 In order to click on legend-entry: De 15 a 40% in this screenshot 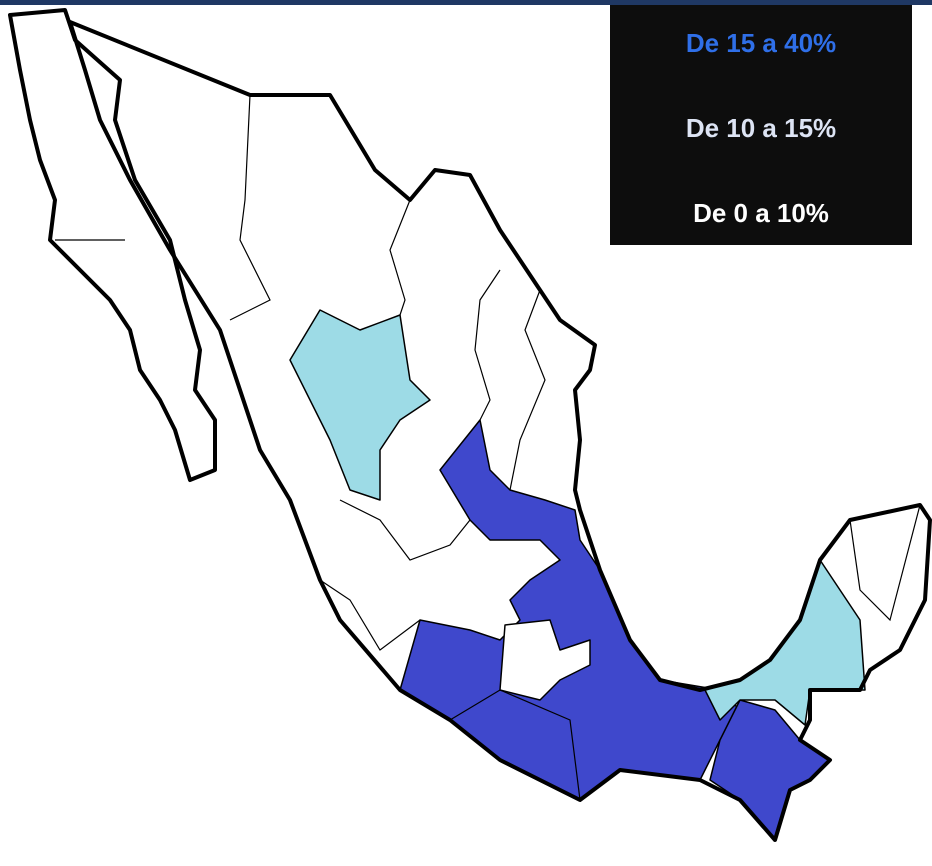, I will do `click(761, 43)`.